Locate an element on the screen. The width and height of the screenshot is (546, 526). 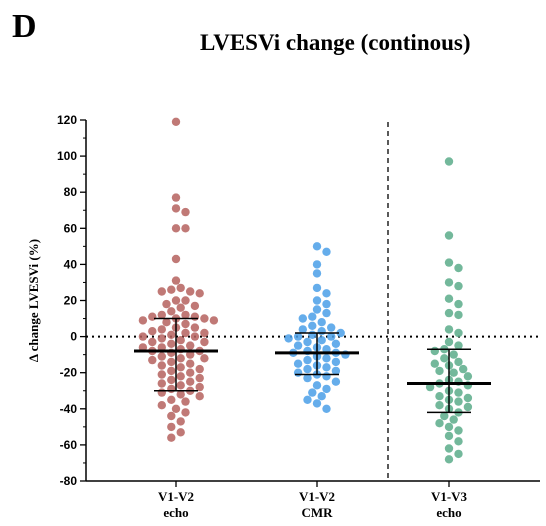
y-tick-label: 40 is located at coordinates (71, 264).